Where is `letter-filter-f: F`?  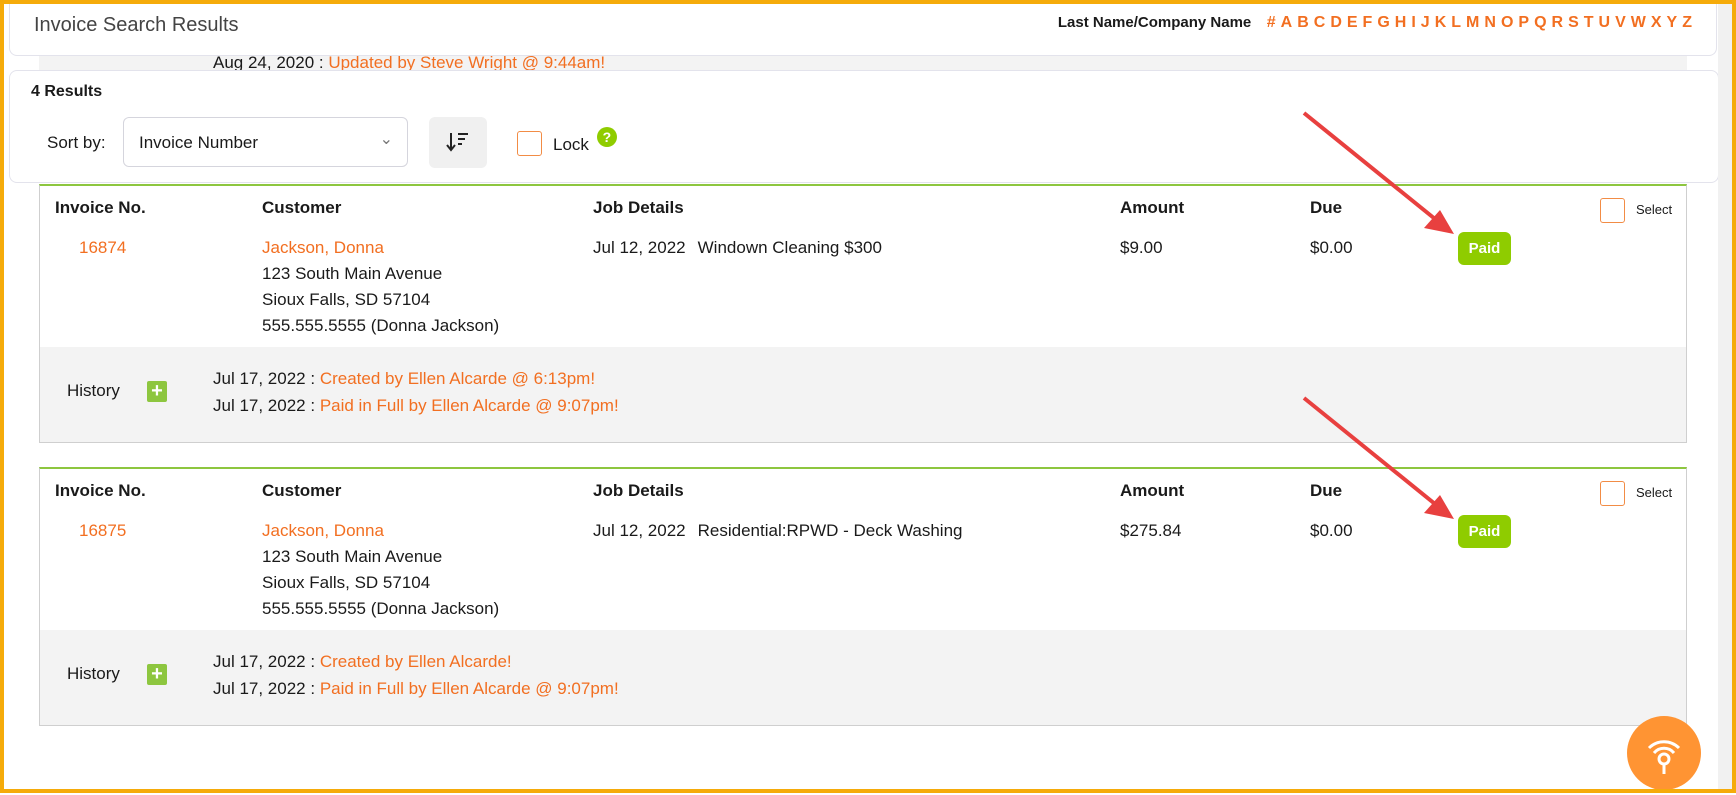 letter-filter-f: F is located at coordinates (1367, 22).